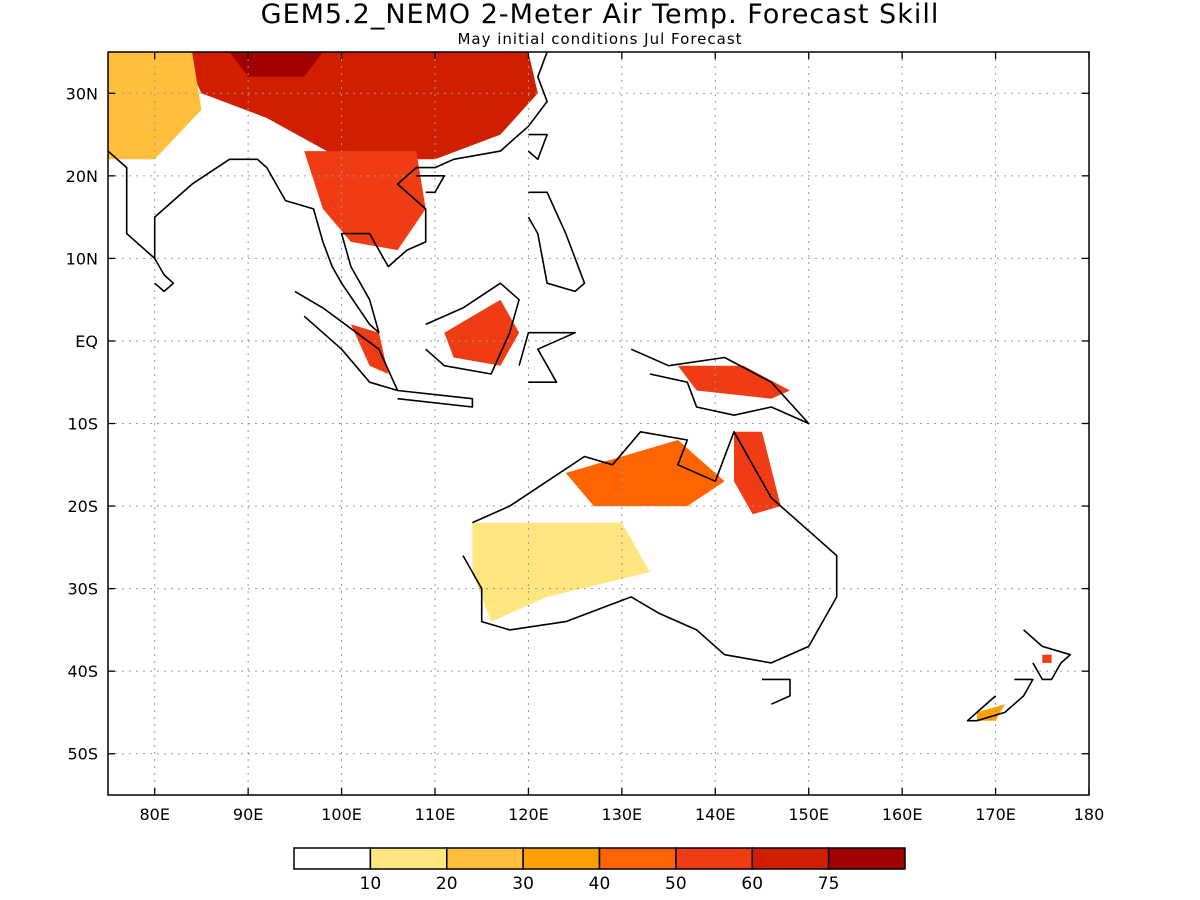 The image size is (1200, 900). What do you see at coordinates (82, 424) in the screenshot?
I see `lat-tick-label: 10S` at bounding box center [82, 424].